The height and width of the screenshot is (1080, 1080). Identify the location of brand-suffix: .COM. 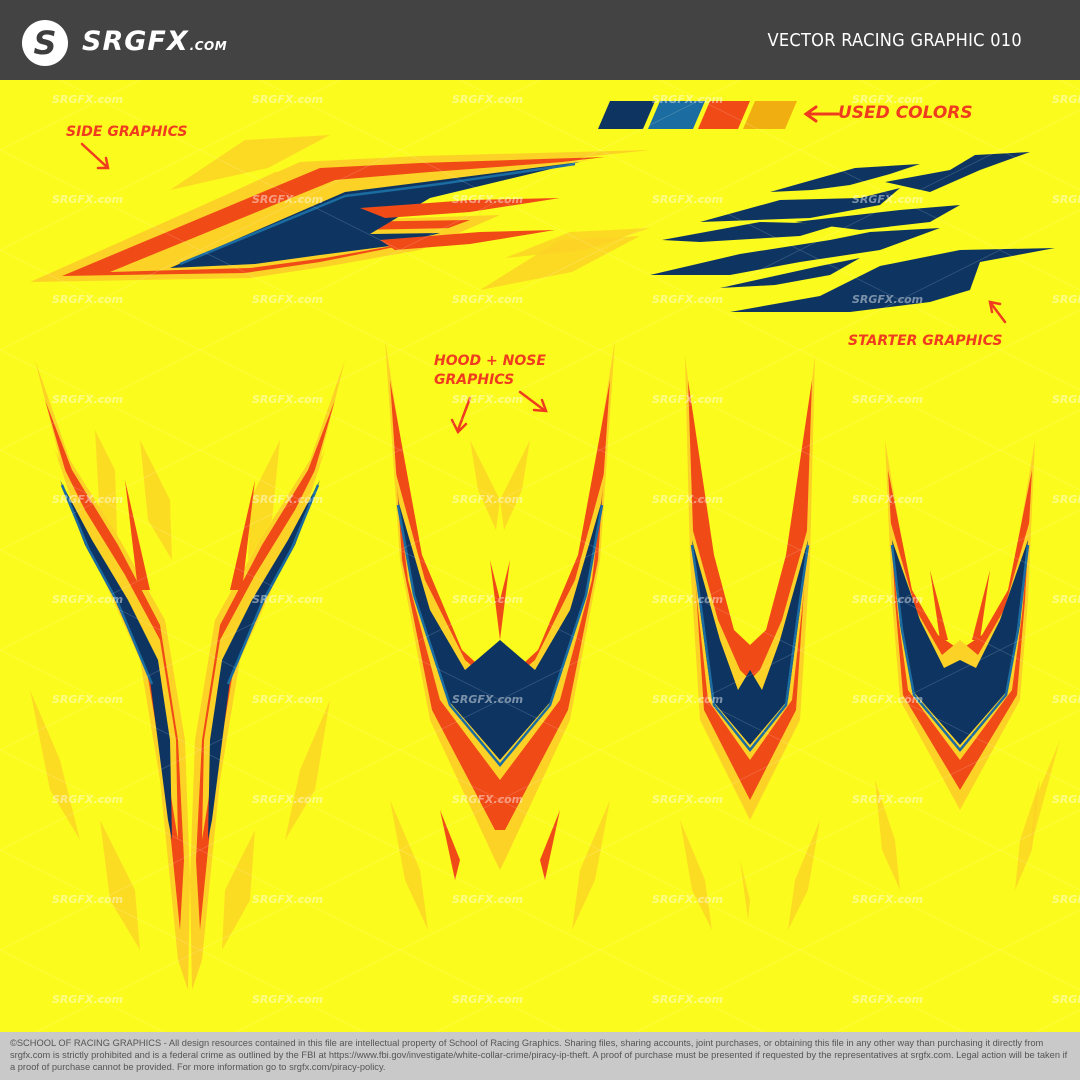
(208, 46).